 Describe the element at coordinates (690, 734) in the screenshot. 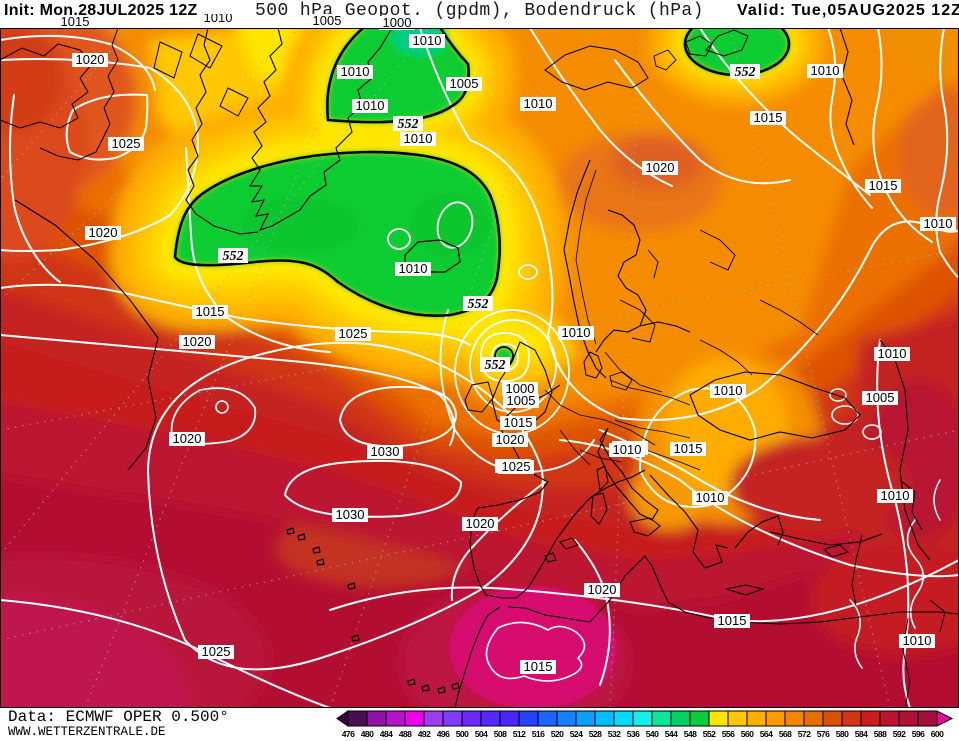

I see `svg-text: 548` at that location.